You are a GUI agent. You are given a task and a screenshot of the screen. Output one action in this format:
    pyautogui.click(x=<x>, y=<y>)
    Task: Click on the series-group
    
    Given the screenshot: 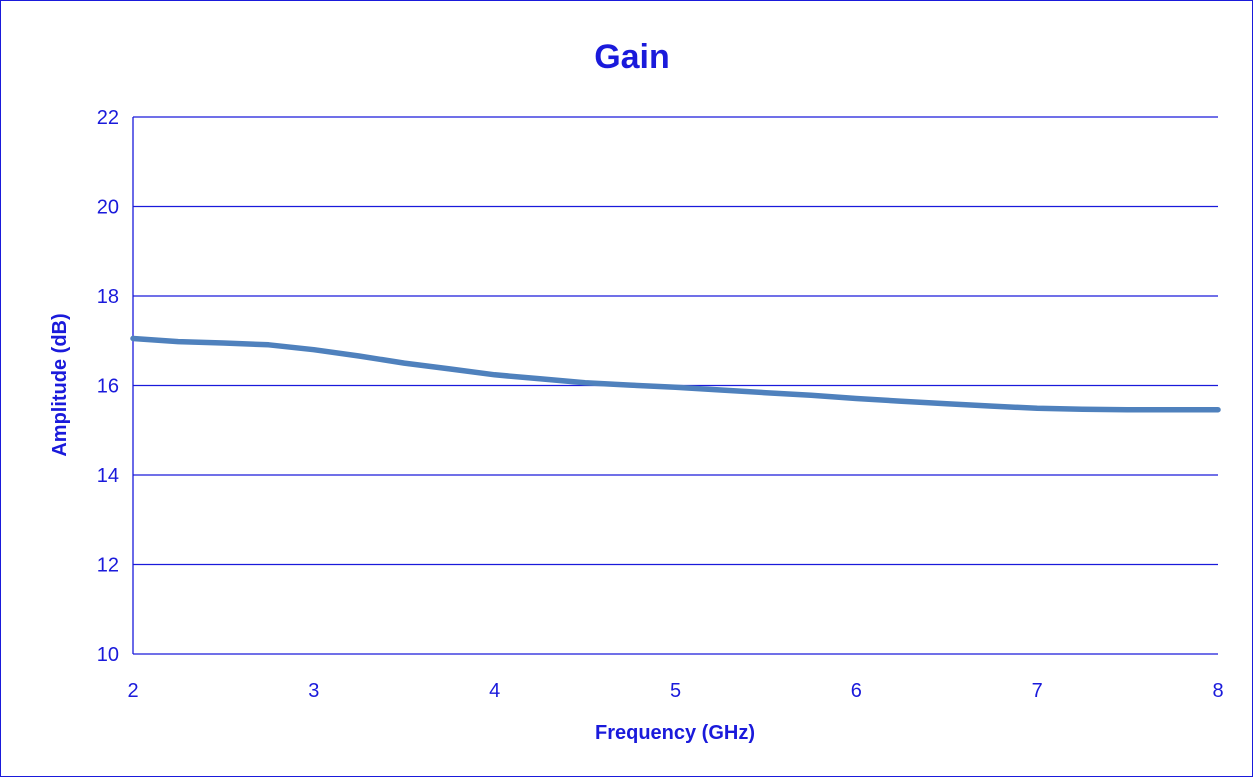 What is the action you would take?
    pyautogui.click(x=675, y=374)
    